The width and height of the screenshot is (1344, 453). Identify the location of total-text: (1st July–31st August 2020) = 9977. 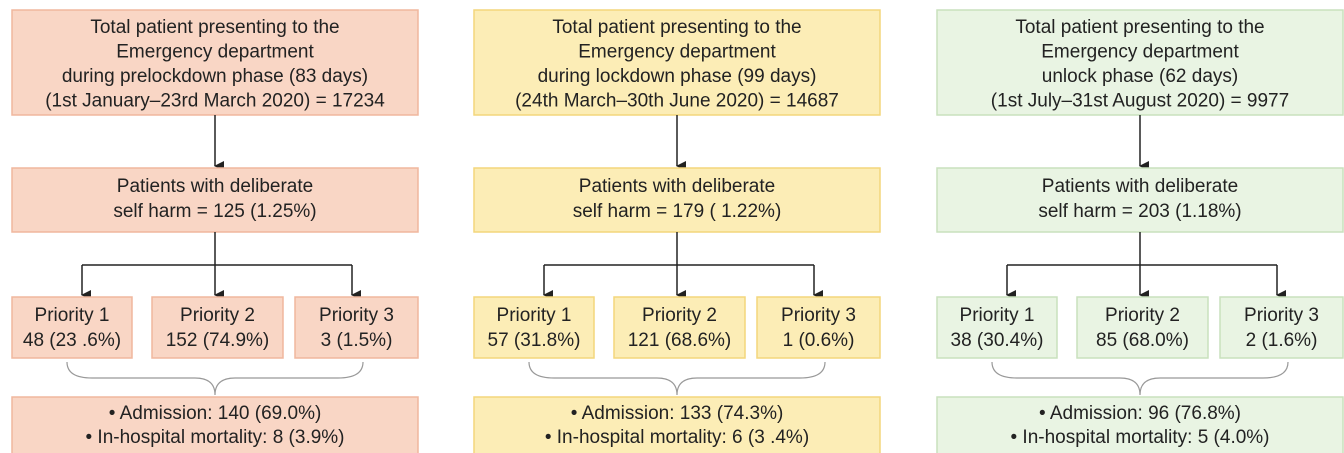
(1140, 101).